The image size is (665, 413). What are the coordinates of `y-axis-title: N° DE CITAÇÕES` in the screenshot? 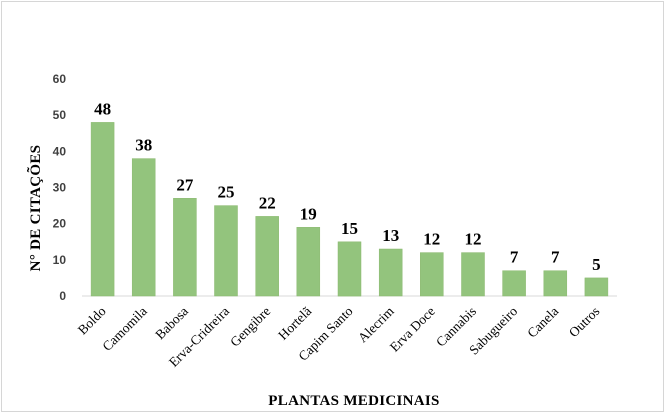 It's located at (35, 208).